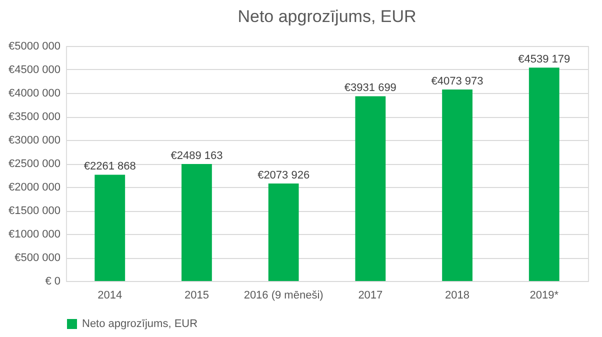 The width and height of the screenshot is (602, 337). What do you see at coordinates (34, 94) in the screenshot?
I see `y-tick-label: €4000 000` at bounding box center [34, 94].